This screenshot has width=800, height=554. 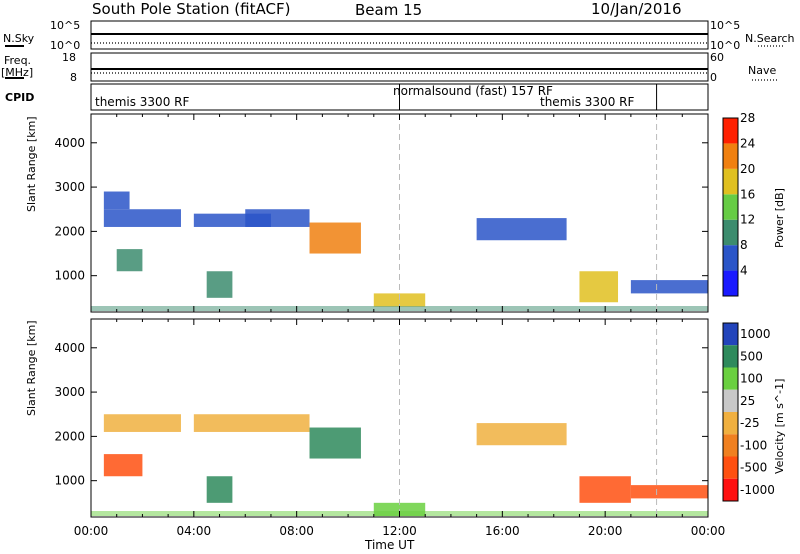 I want to click on x-axis-label: Time UT, so click(x=390, y=545).